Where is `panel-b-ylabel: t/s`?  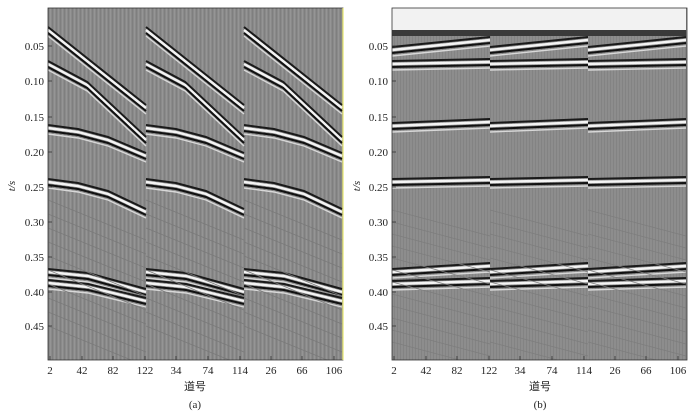
panel-b-ylabel: t/s is located at coordinates (357, 186).